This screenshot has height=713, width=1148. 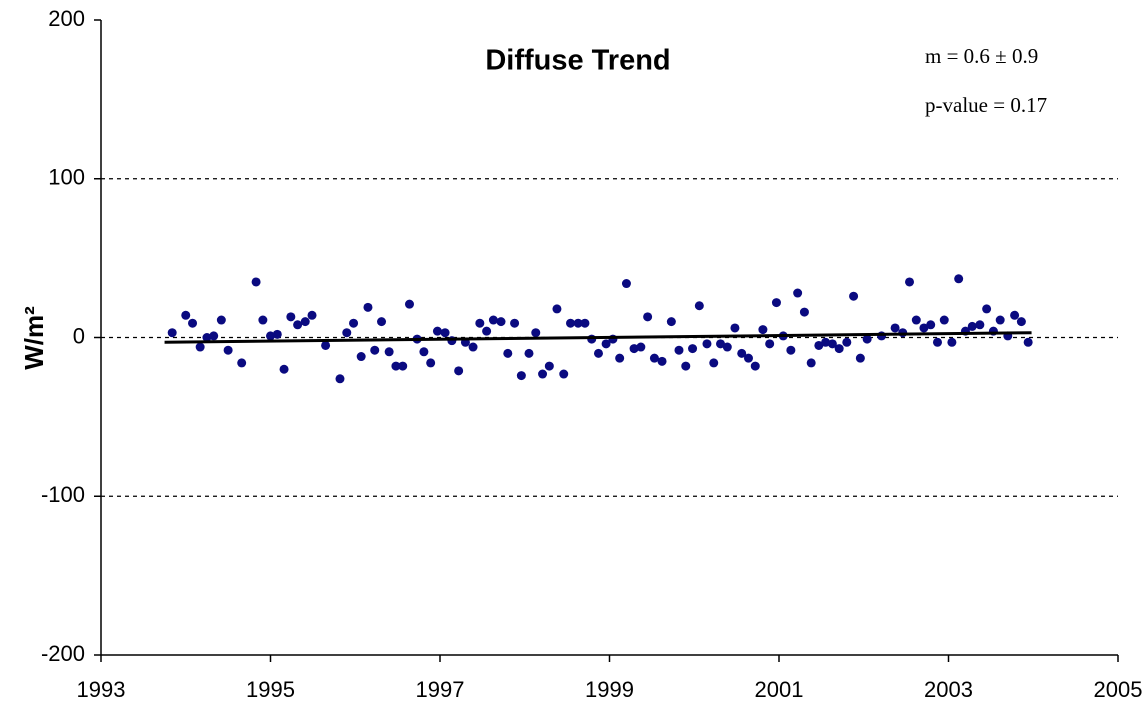 What do you see at coordinates (63, 494) in the screenshot?
I see `y-tick-label: -100` at bounding box center [63, 494].